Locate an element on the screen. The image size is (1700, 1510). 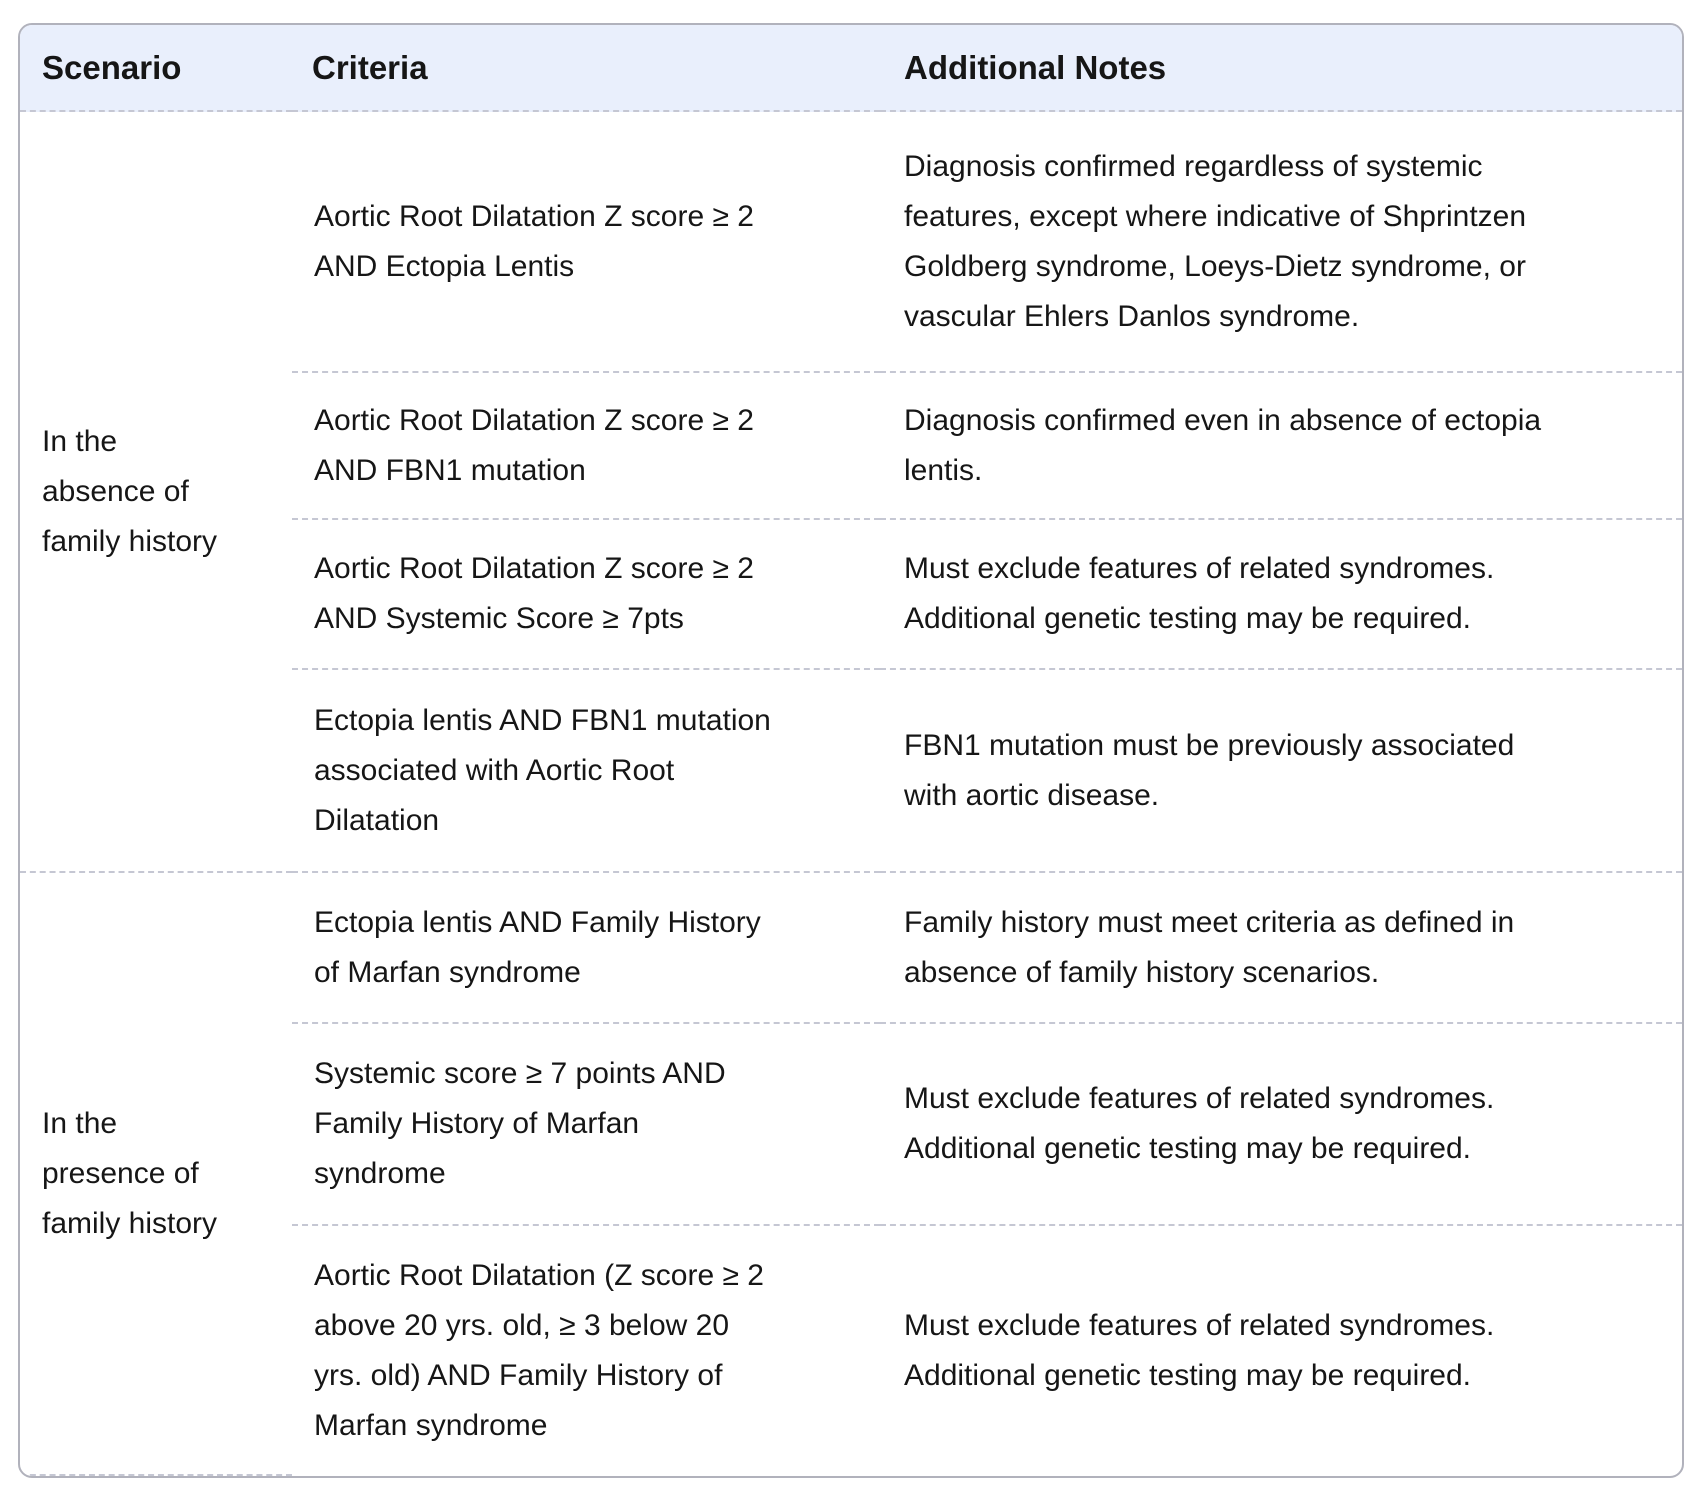
scenario-cell: In the presence of family history is located at coordinates (156, 1173).